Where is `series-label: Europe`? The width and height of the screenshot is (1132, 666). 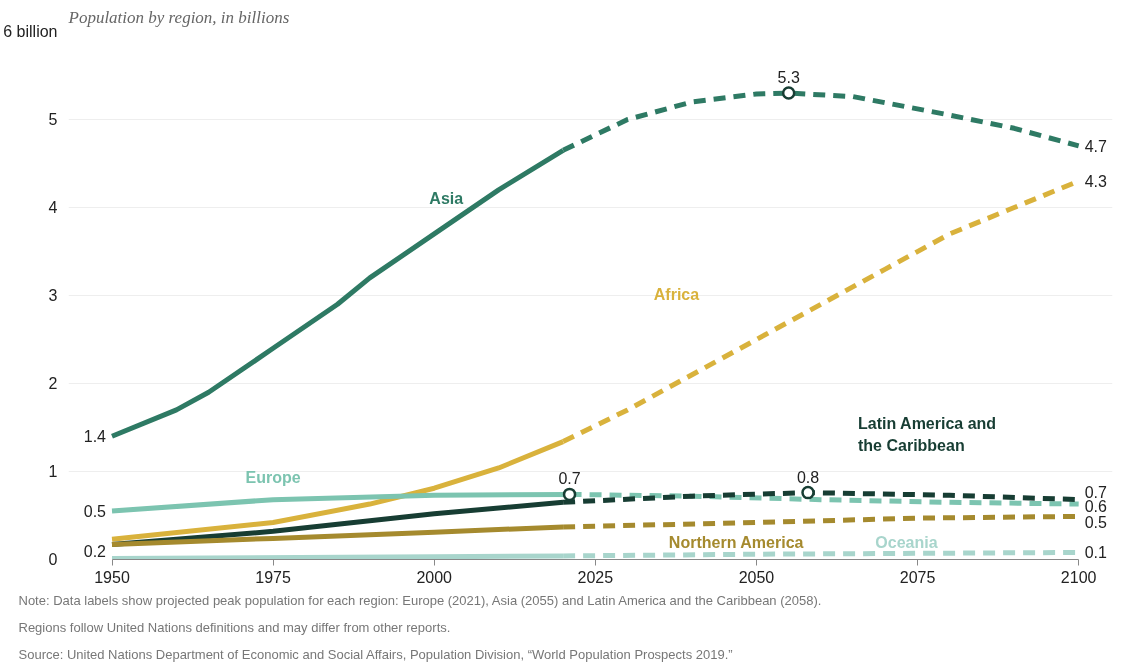 series-label: Europe is located at coordinates (273, 478).